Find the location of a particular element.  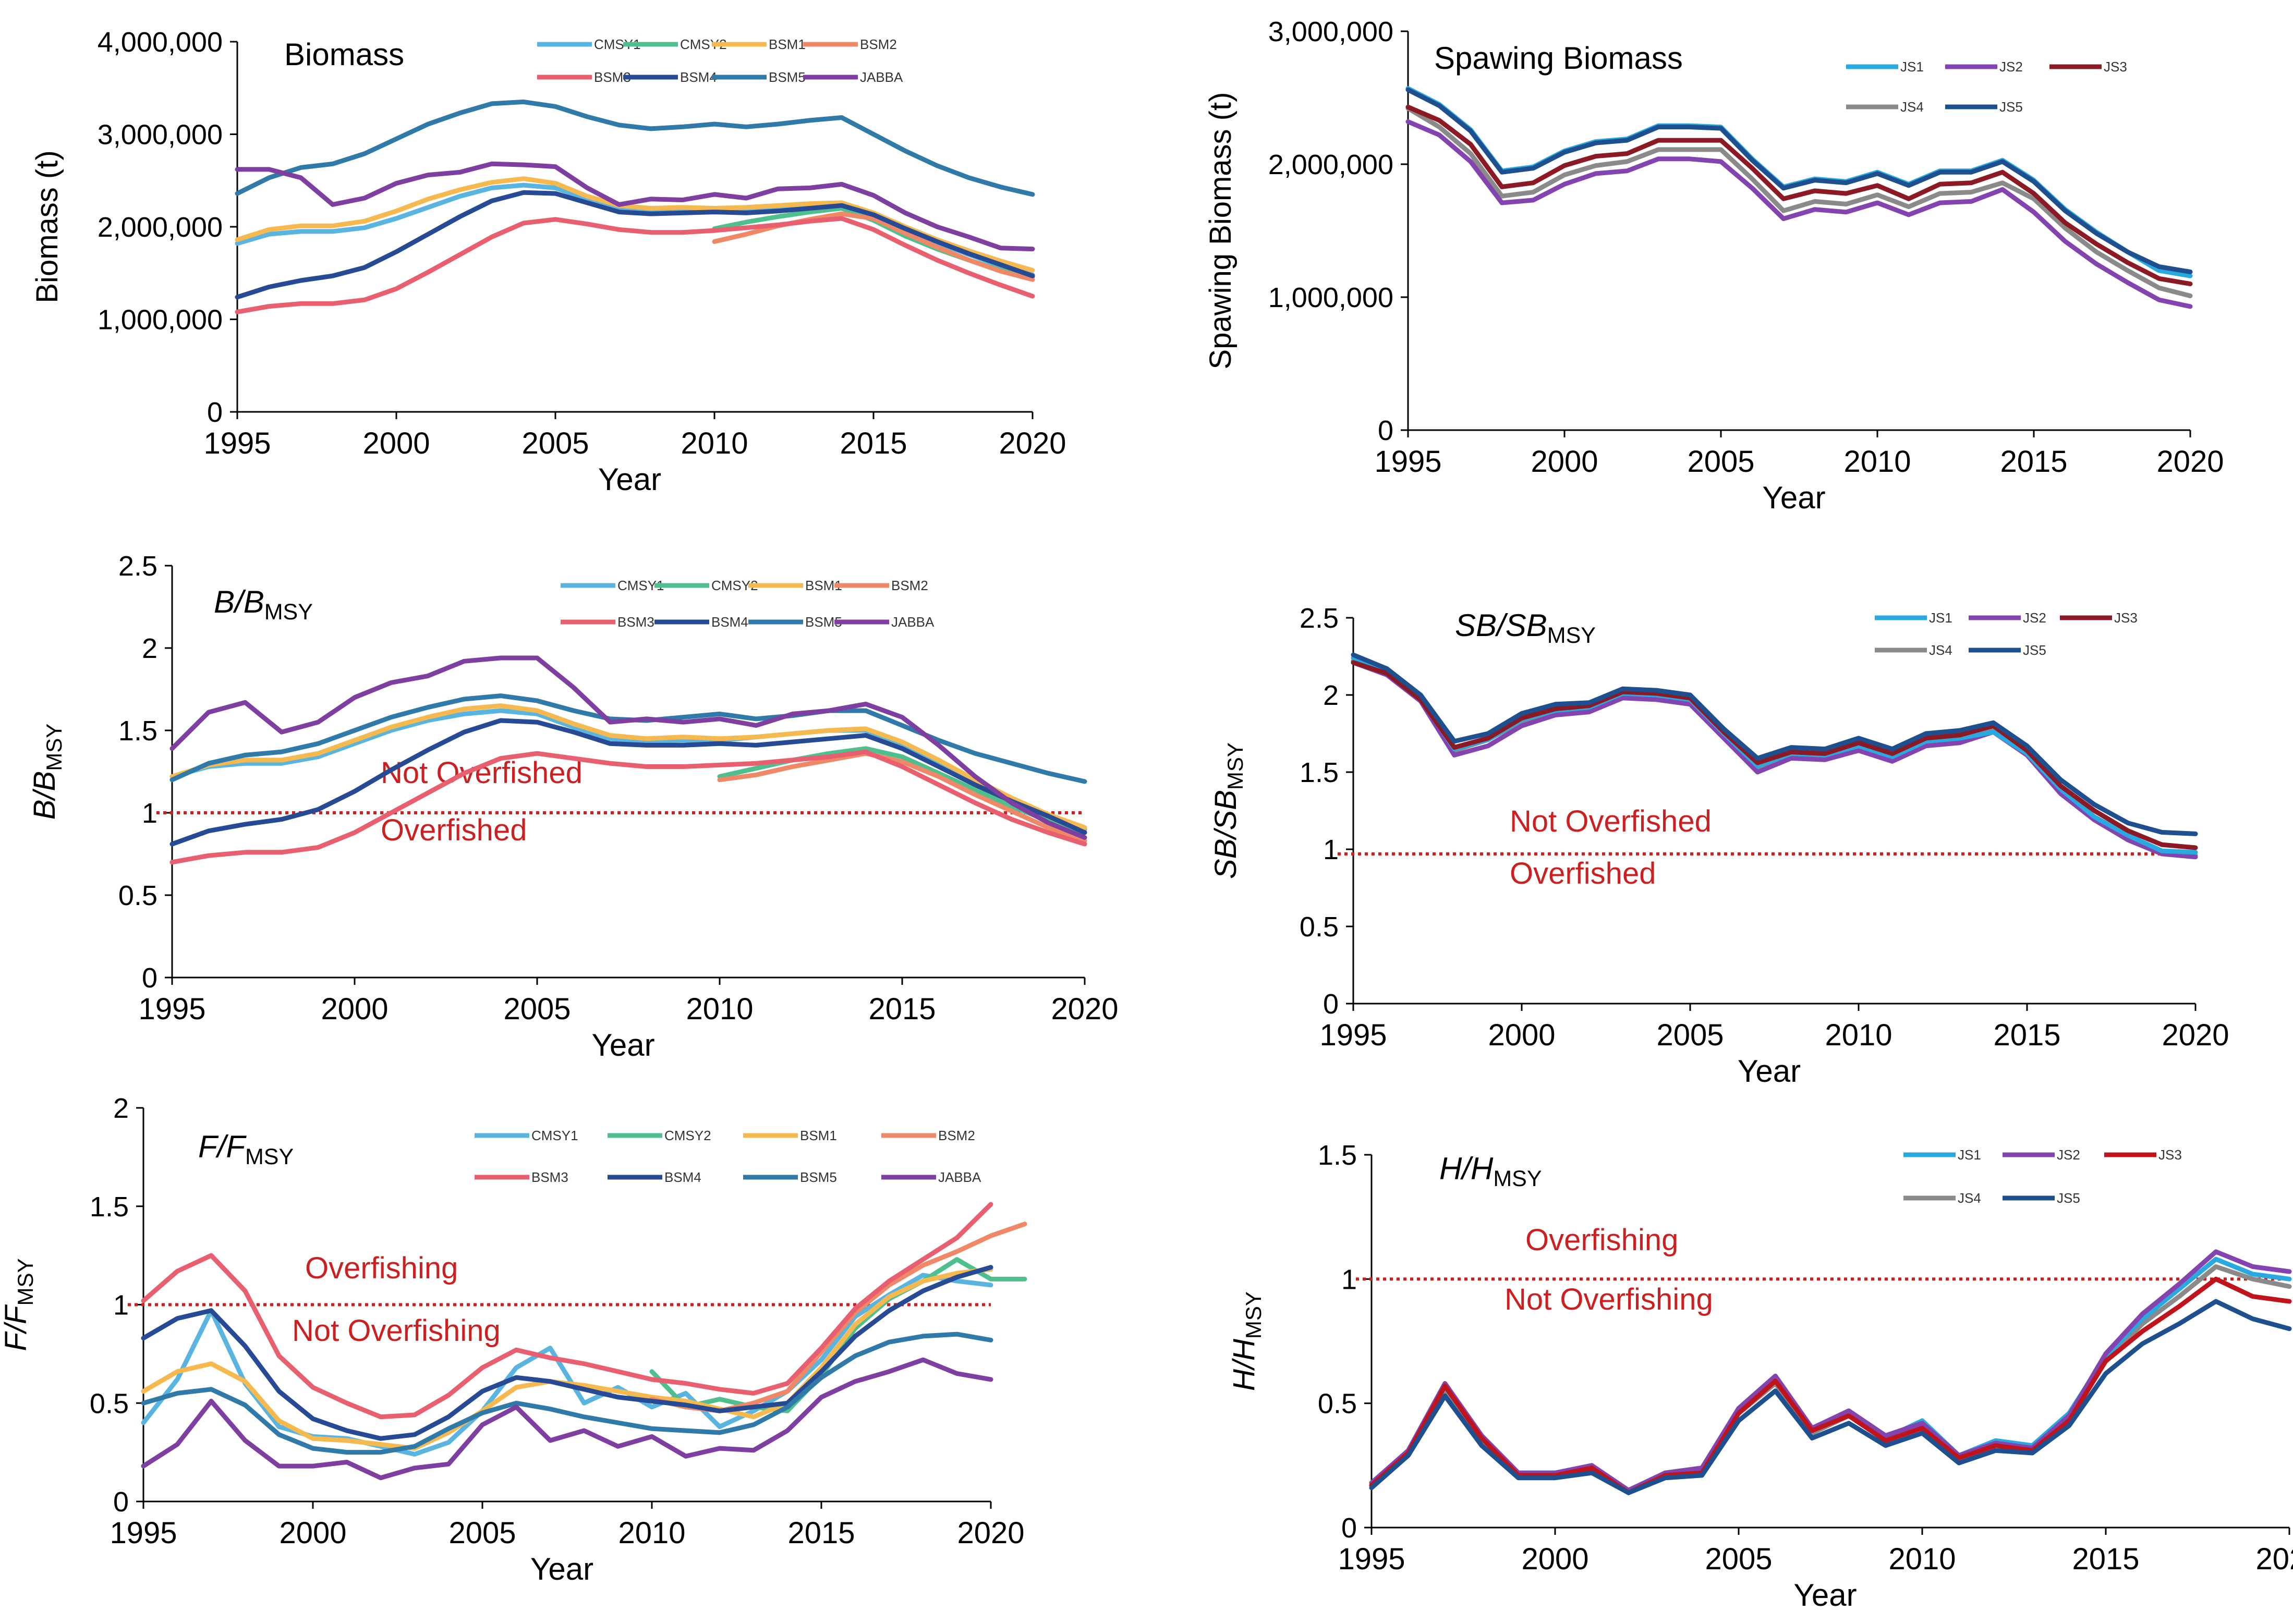

annotation-label: Overfished is located at coordinates (1583, 873).